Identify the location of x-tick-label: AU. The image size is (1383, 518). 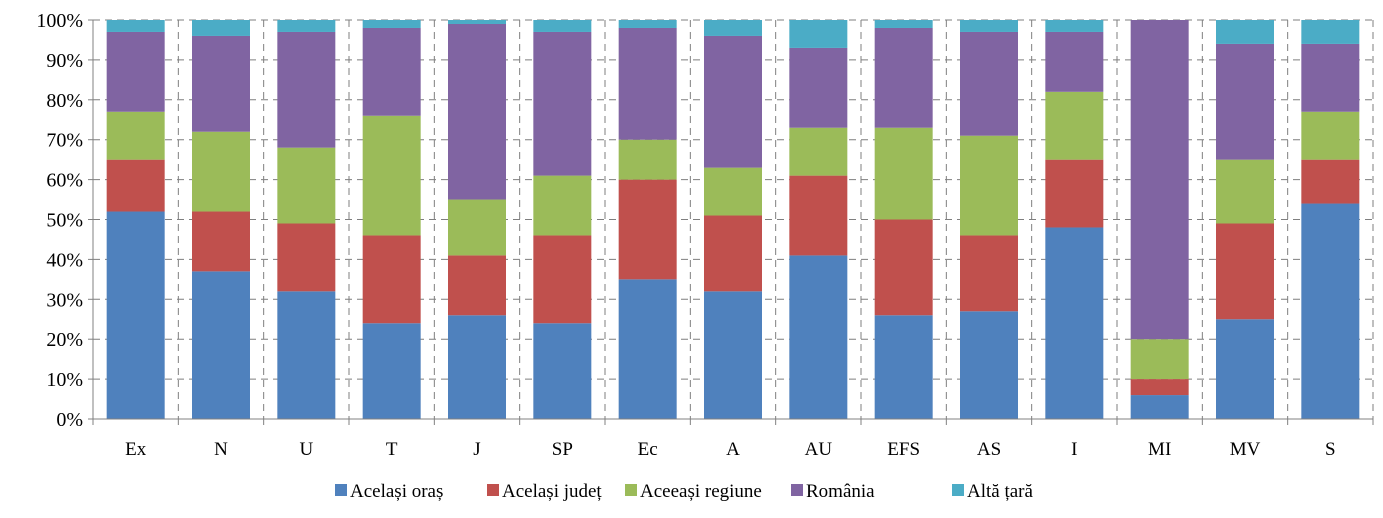
(819, 449).